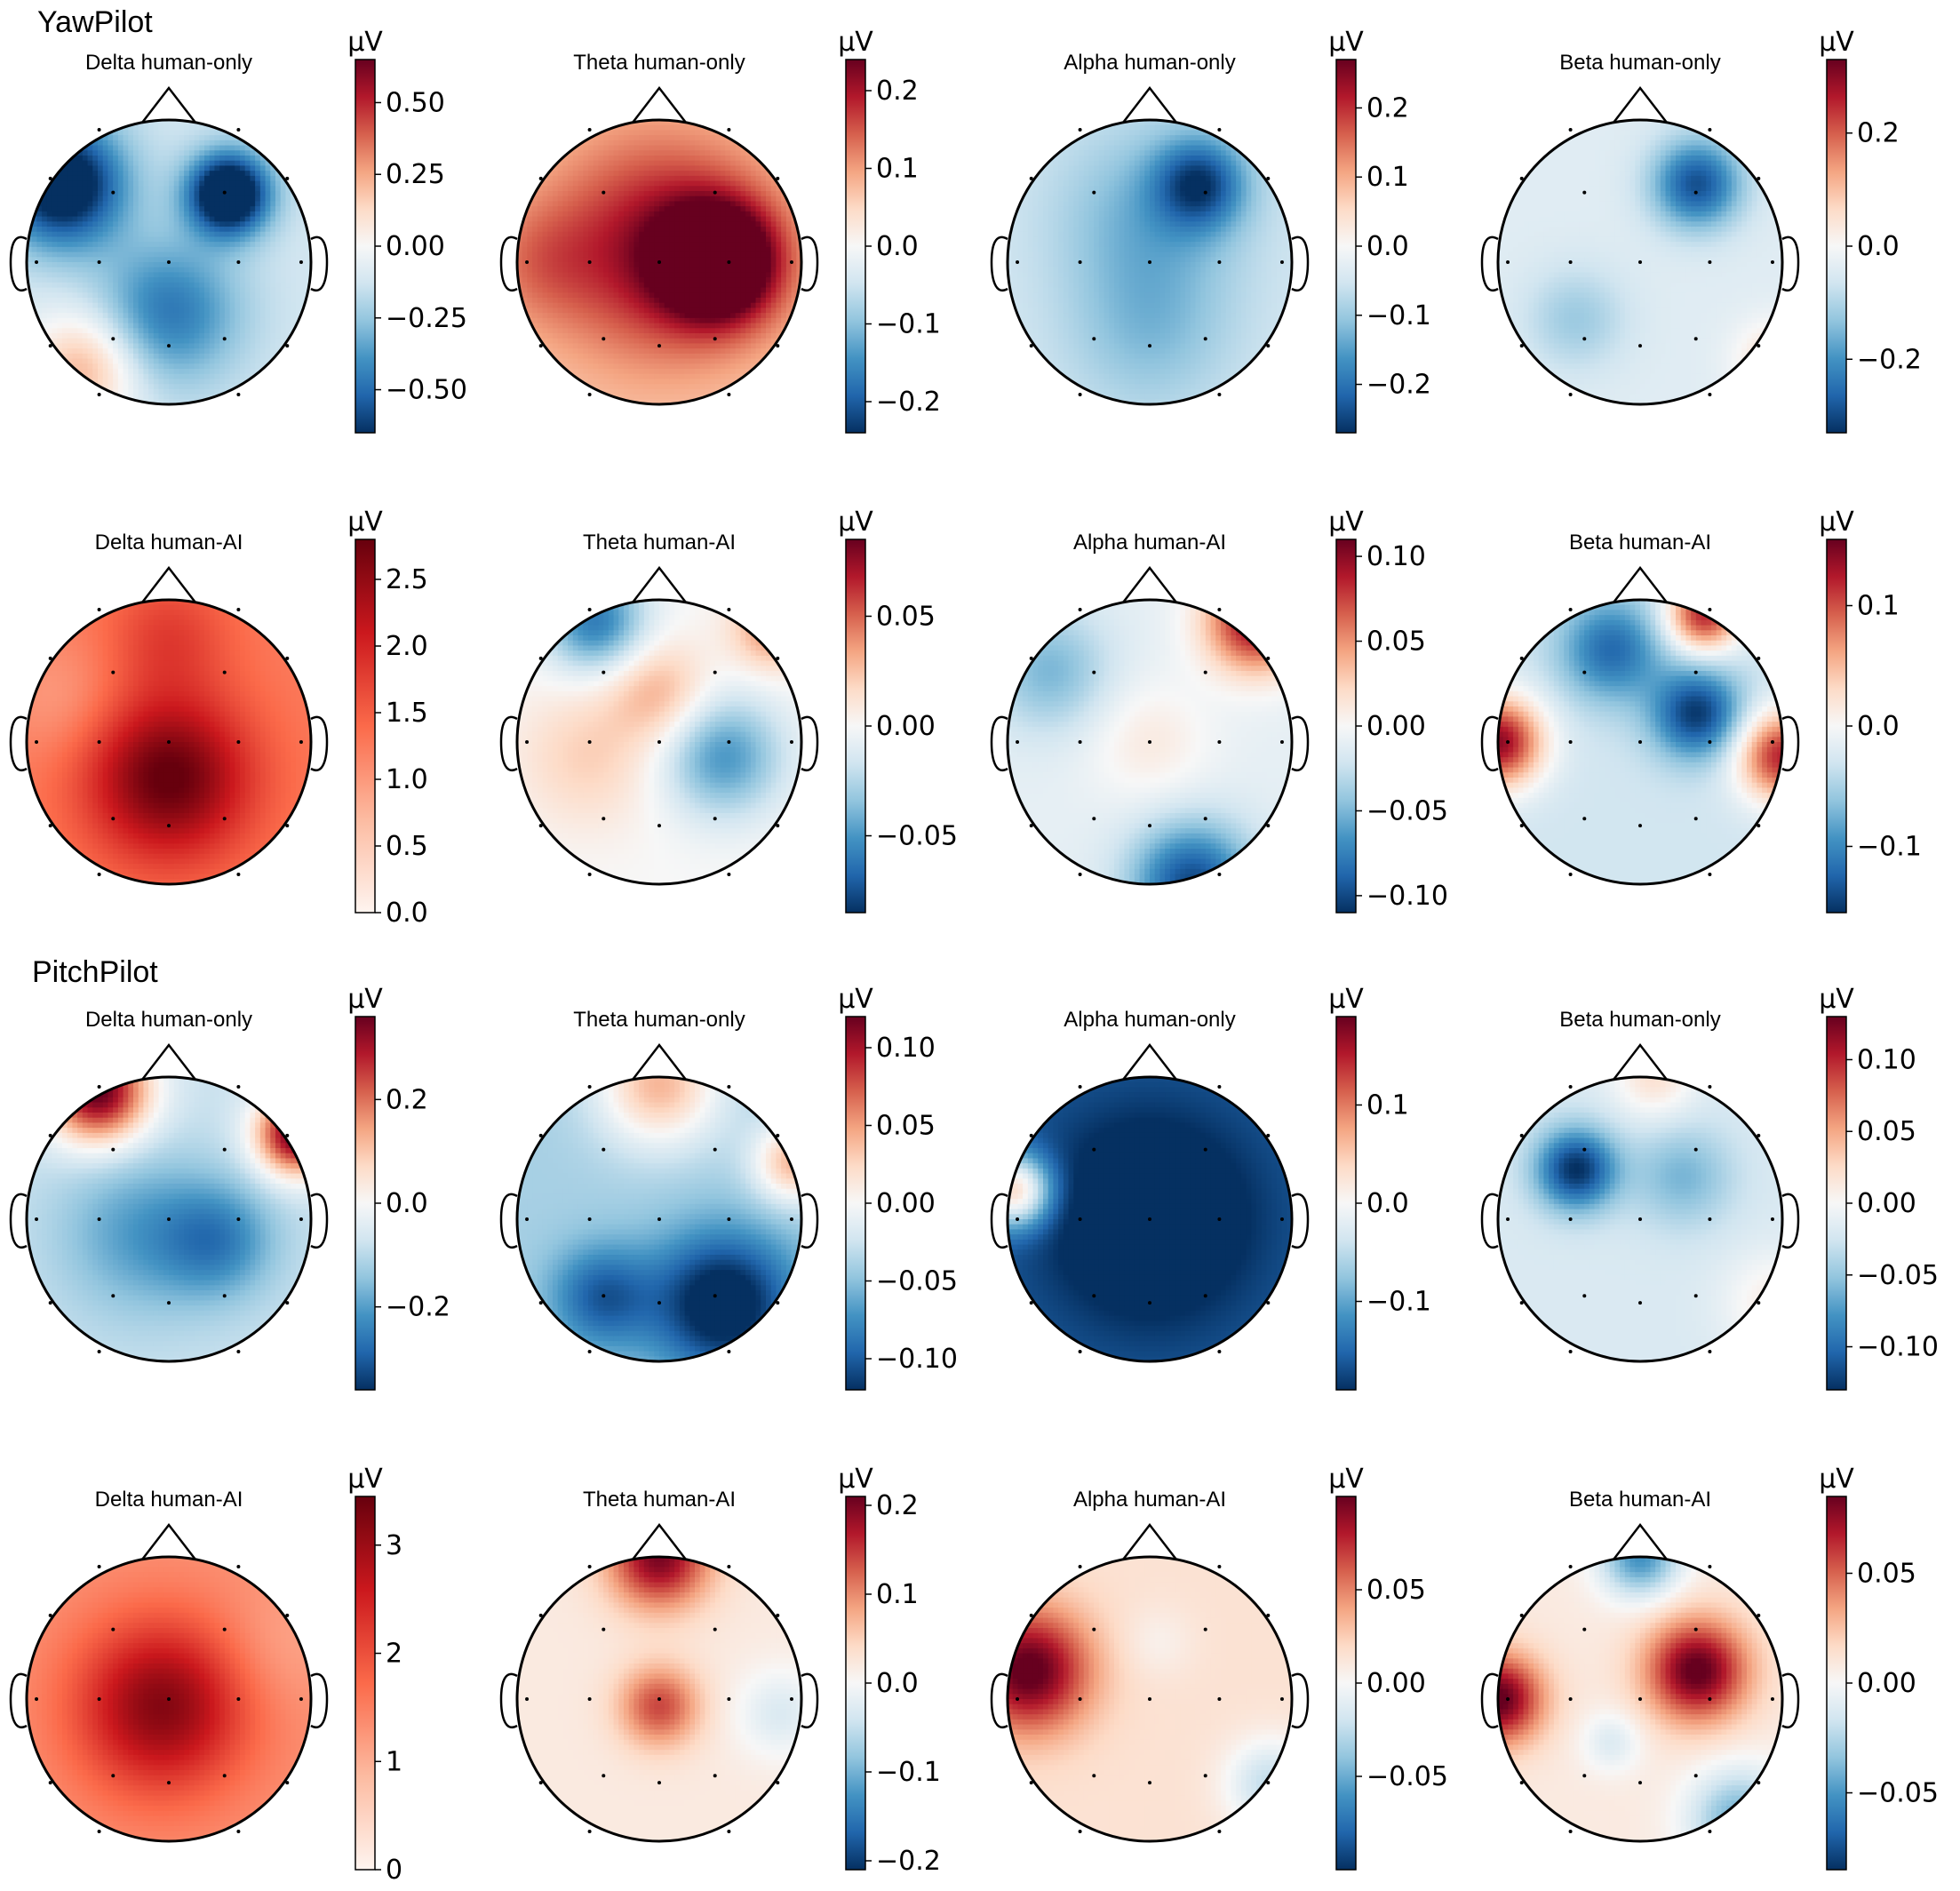 The height and width of the screenshot is (1891, 1960). What do you see at coordinates (407, 647) in the screenshot?
I see `colorbar-tick-label: 2.0` at bounding box center [407, 647].